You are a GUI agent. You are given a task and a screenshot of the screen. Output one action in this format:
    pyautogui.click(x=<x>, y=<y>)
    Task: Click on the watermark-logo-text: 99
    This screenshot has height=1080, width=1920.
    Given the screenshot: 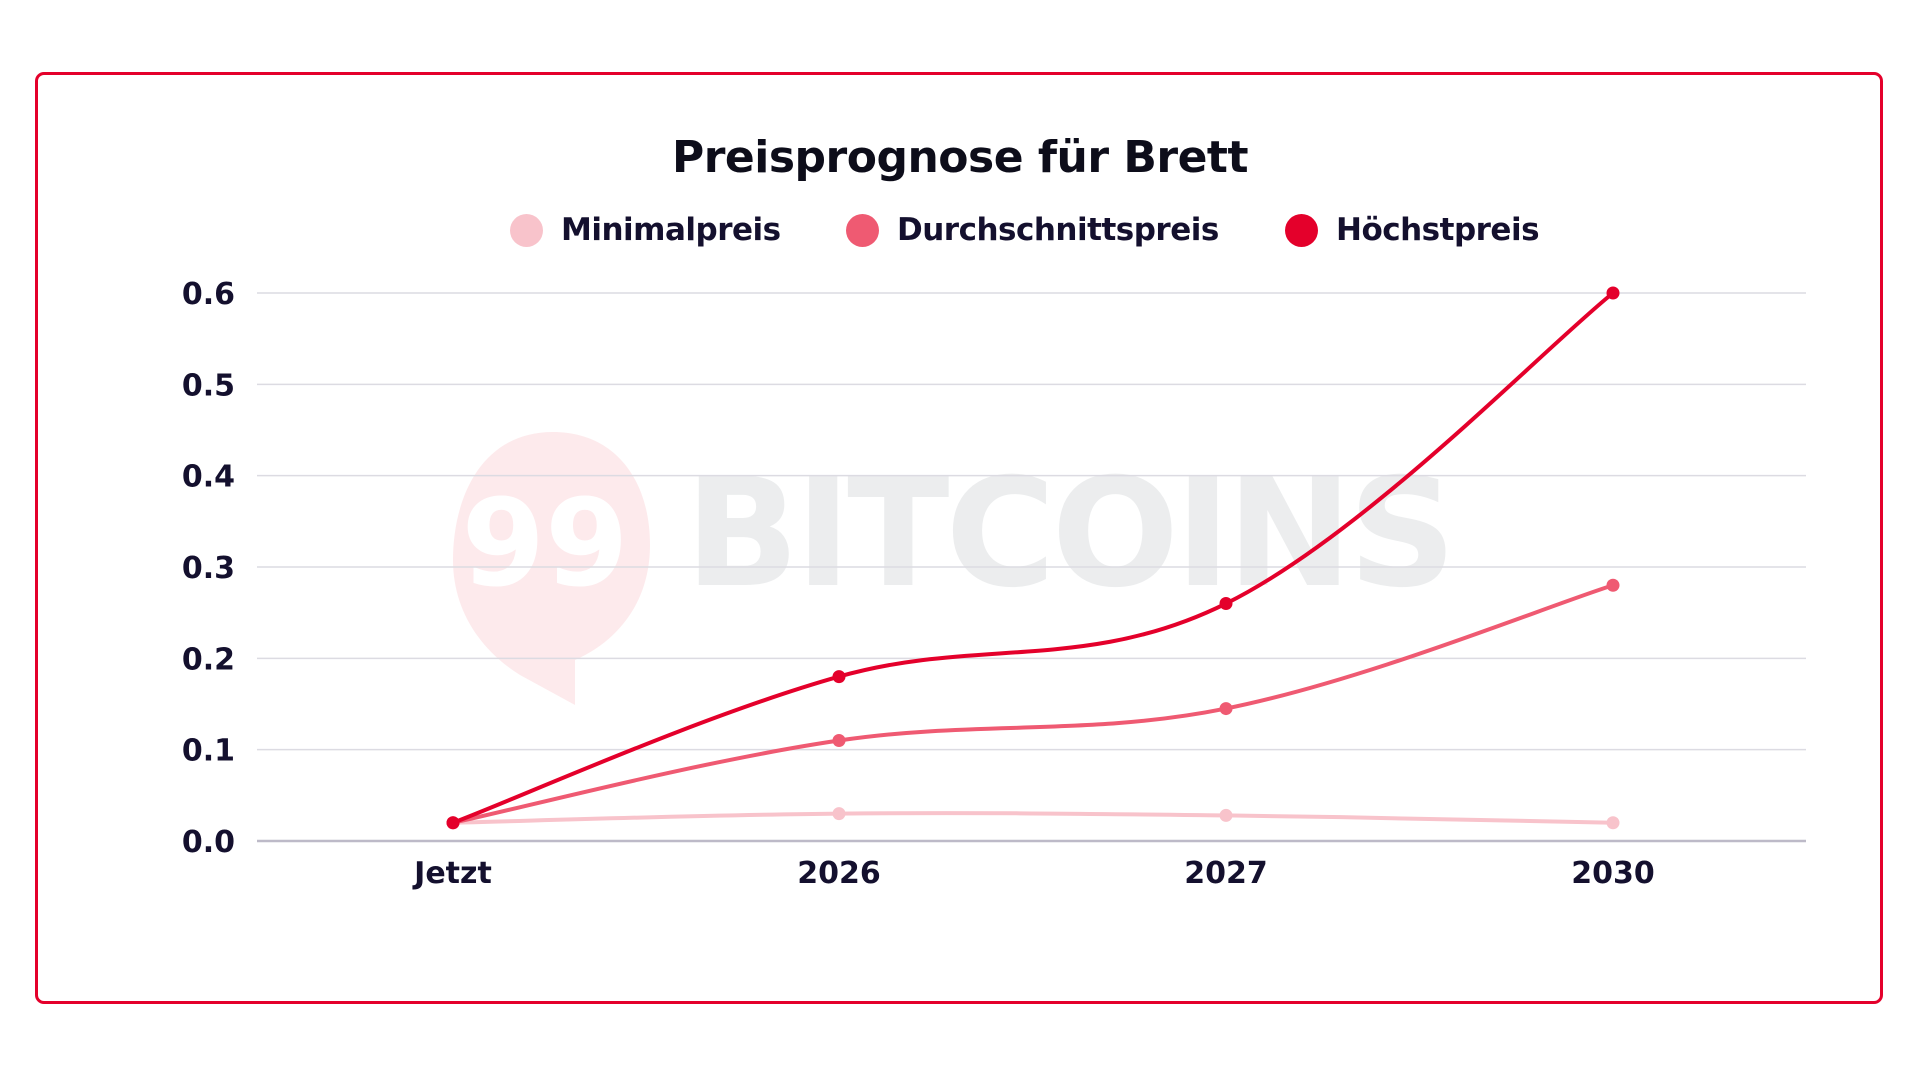 What is the action you would take?
    pyautogui.click(x=545, y=544)
    